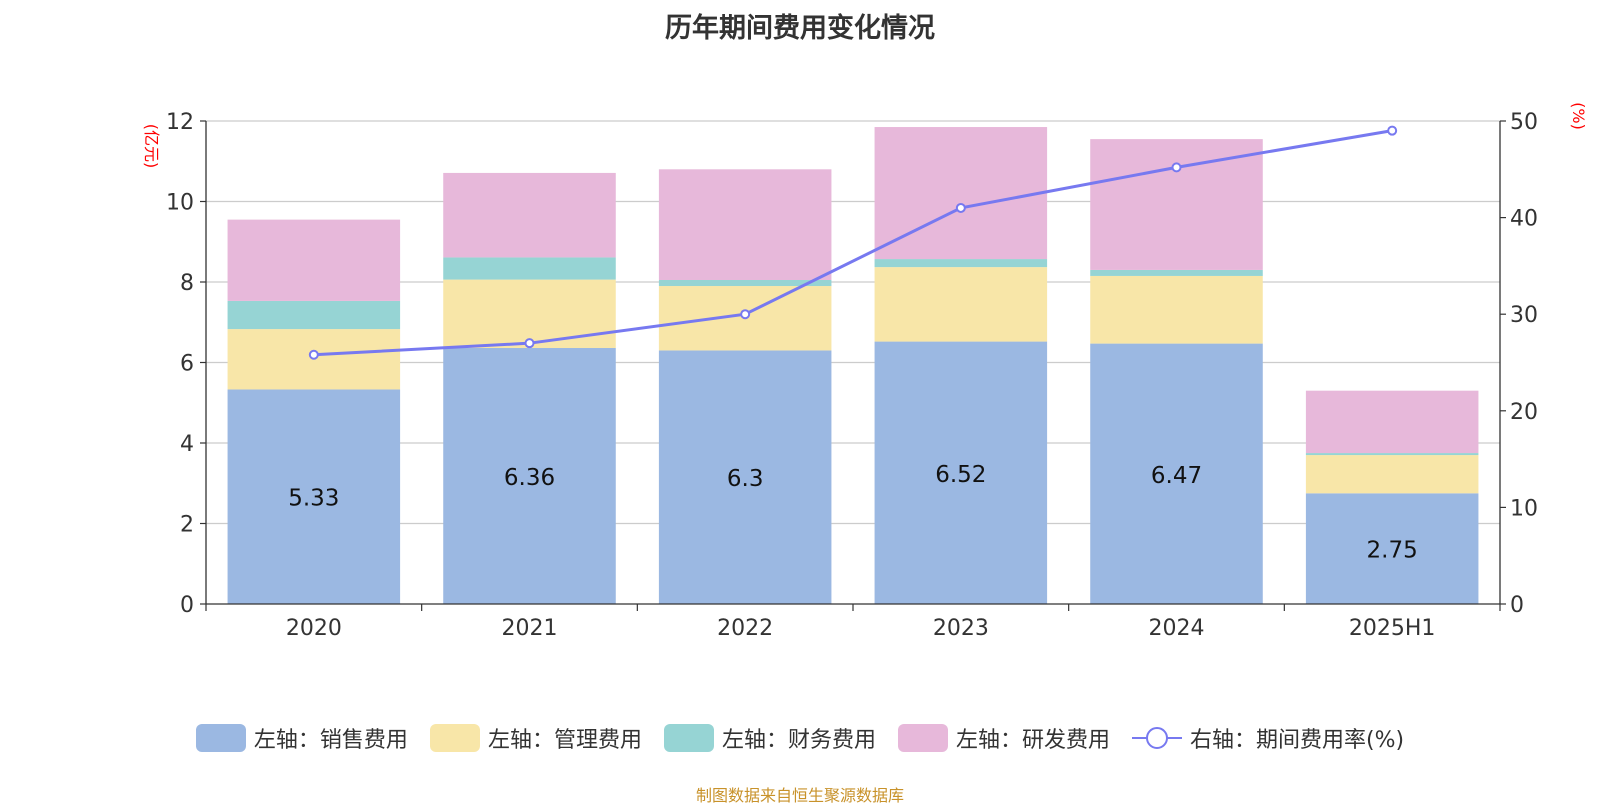 The height and width of the screenshot is (806, 1600). I want to click on left-tick-label: 10, so click(180, 203).